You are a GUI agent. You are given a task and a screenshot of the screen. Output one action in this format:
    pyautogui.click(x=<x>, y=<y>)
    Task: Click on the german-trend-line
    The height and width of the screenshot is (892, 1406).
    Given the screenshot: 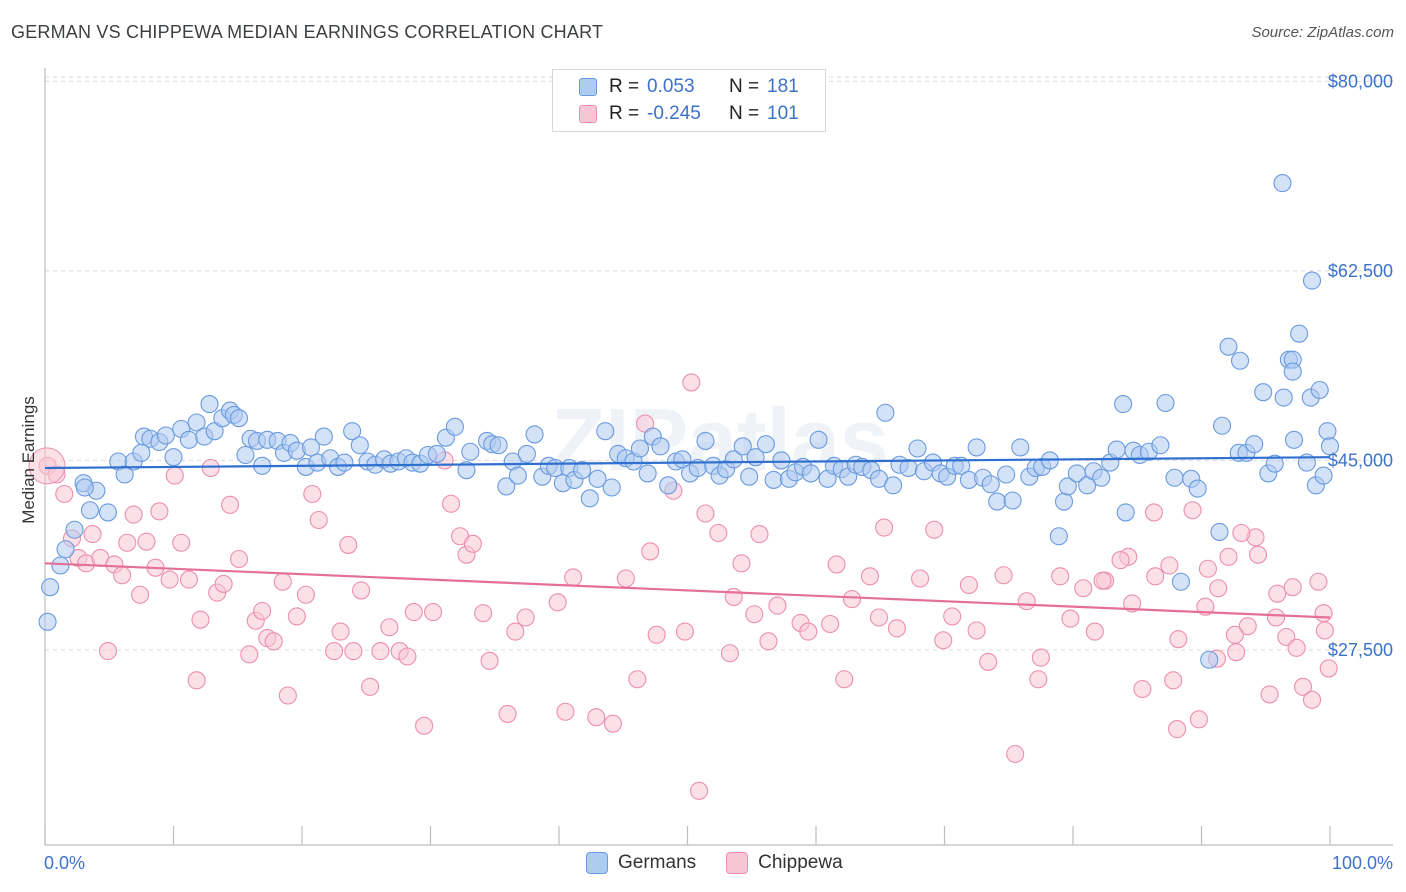 What is the action you would take?
    pyautogui.click(x=687, y=463)
    